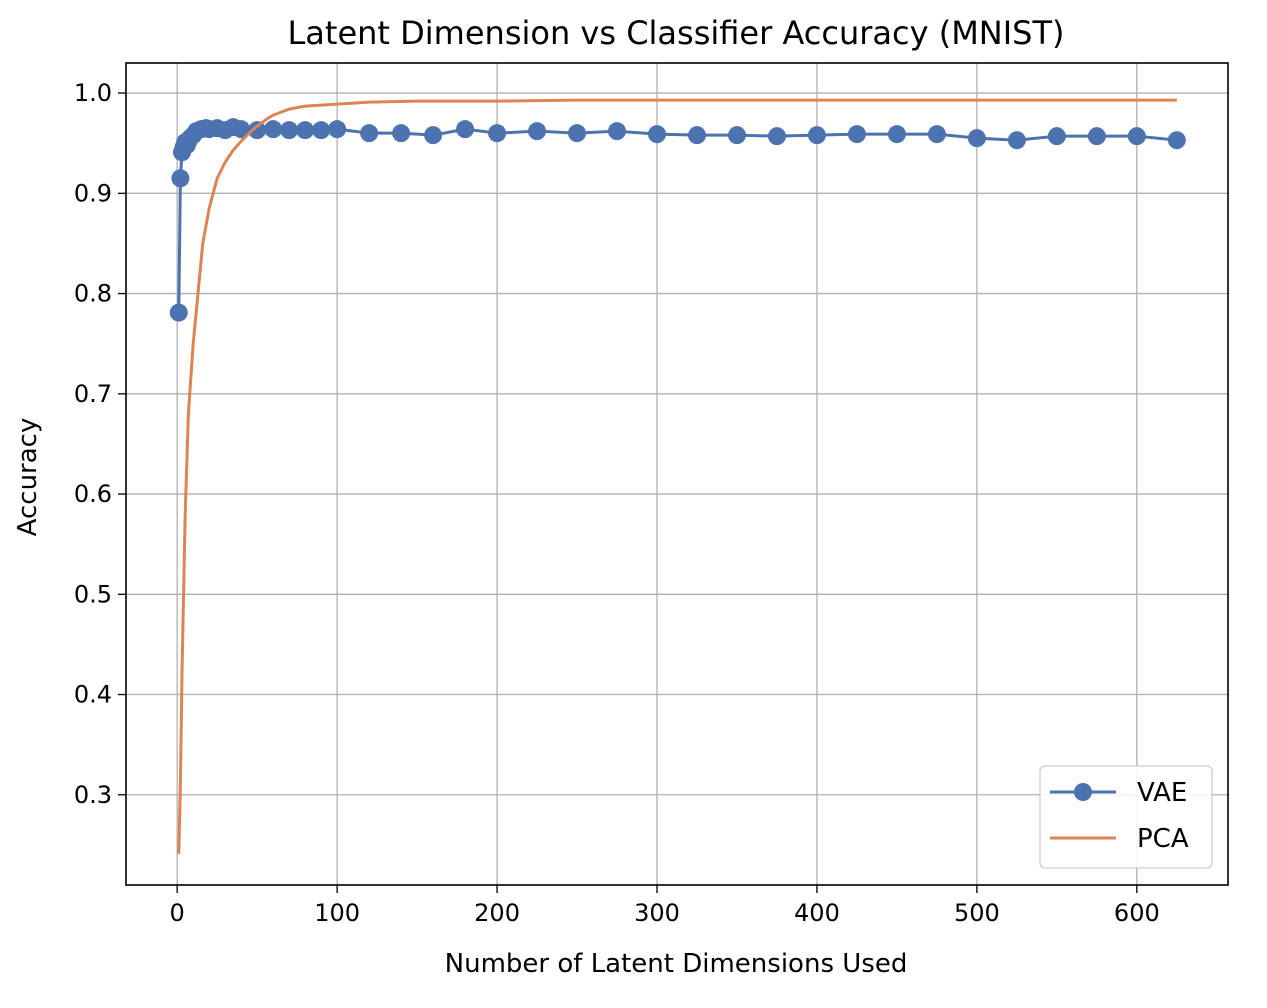 The height and width of the screenshot is (1008, 1267). Describe the element at coordinates (93, 795) in the screenshot. I see `y-tick-label: 0.3` at that location.